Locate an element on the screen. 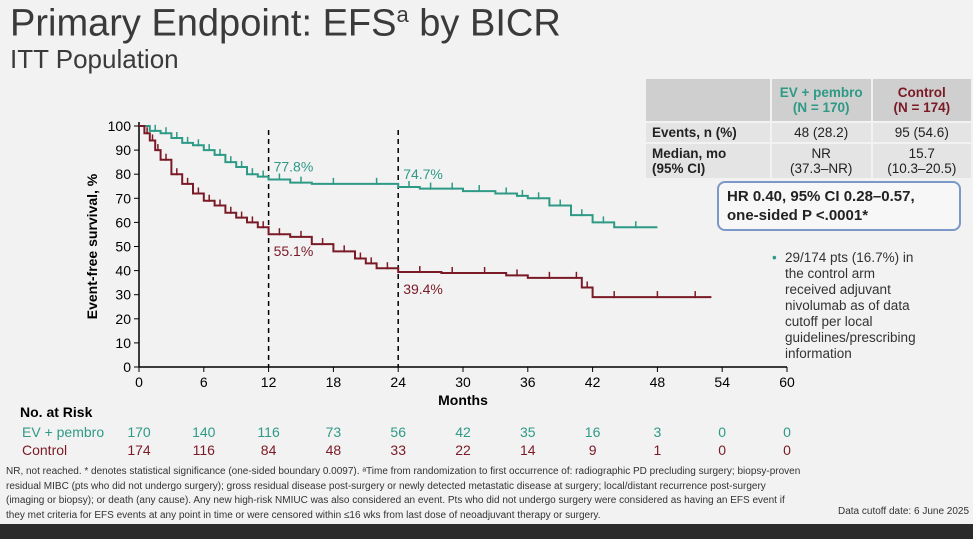 This screenshot has height=539, width=973. annotation-label: 55.1% is located at coordinates (294, 251).